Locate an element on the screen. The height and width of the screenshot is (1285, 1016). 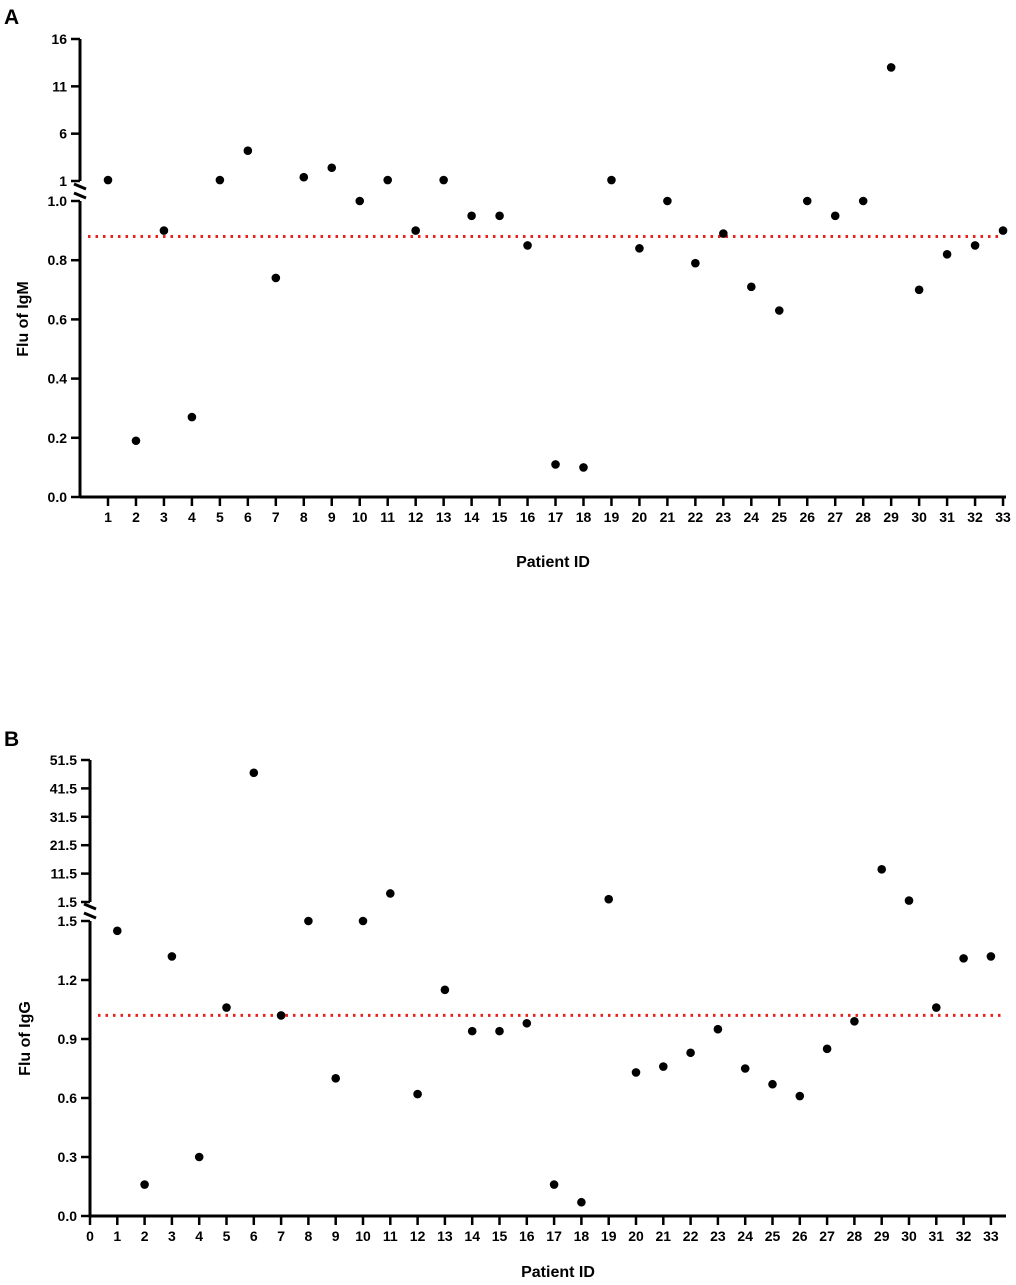
x-tick-label: 29 is located at coordinates (882, 1236).